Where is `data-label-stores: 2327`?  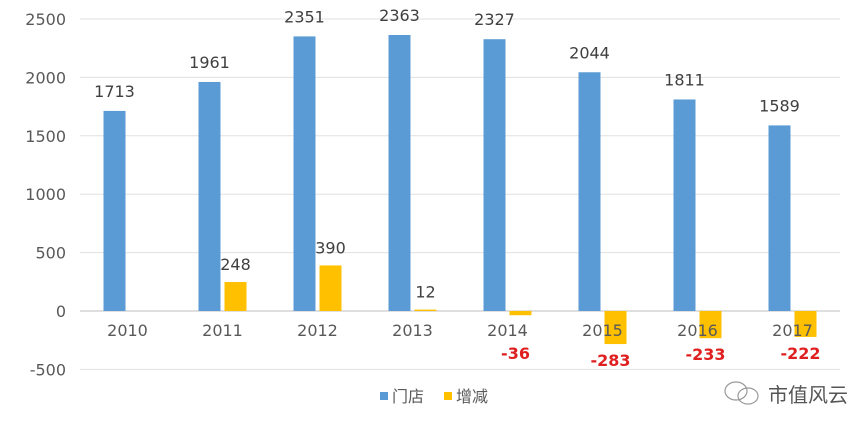
data-label-stores: 2327 is located at coordinates (494, 19).